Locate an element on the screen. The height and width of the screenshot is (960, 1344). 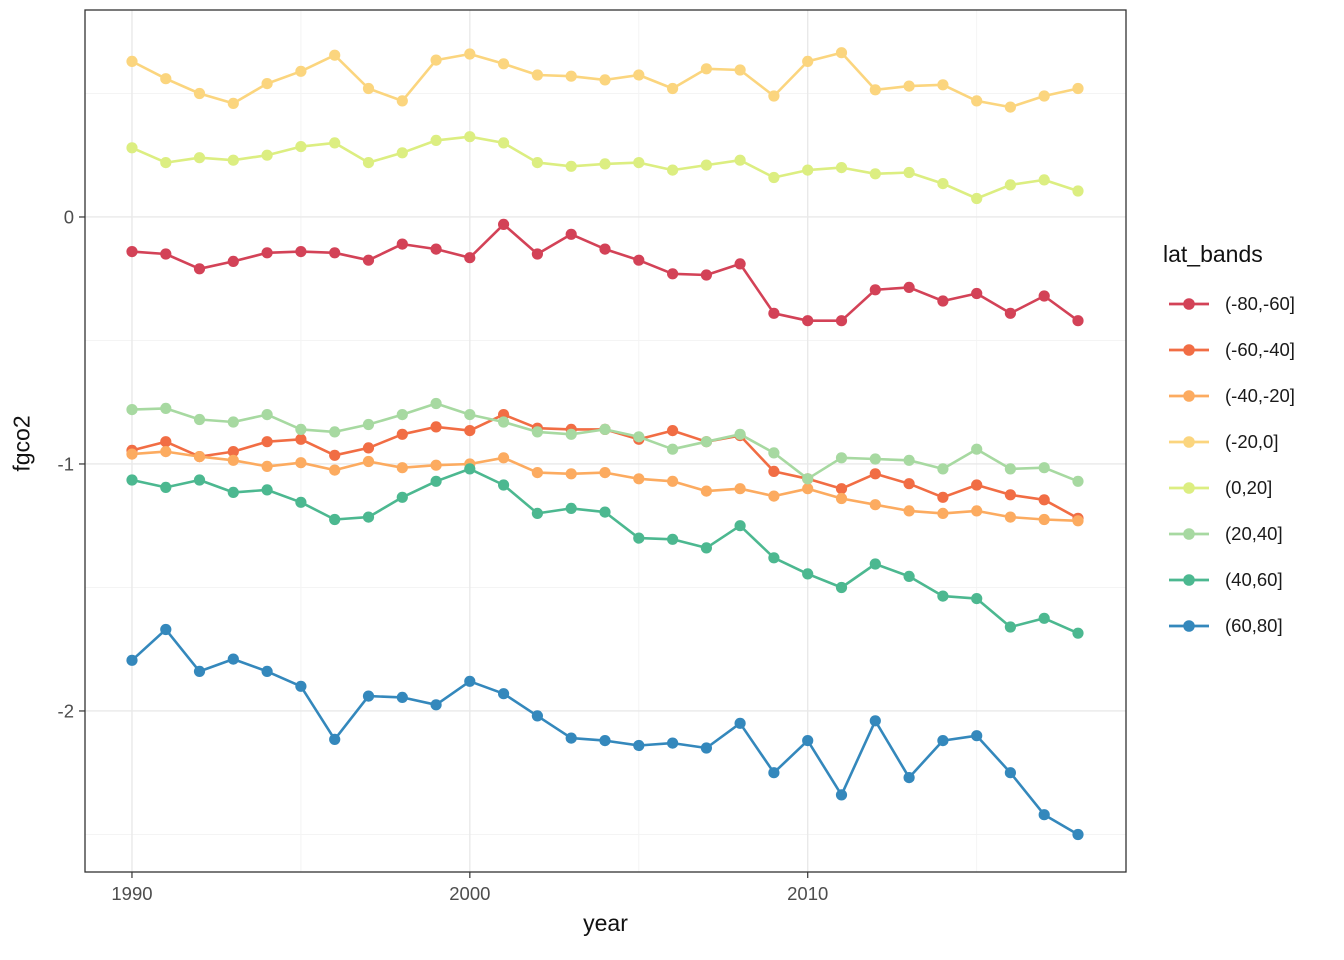
x-axis-title: year is located at coordinates (605, 923).